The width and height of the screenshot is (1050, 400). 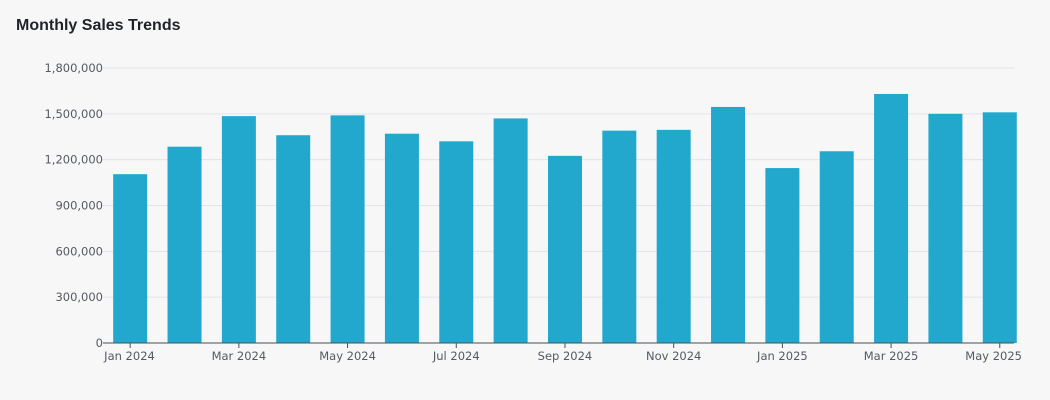 What do you see at coordinates (99, 343) in the screenshot?
I see `y-tick-label: 0` at bounding box center [99, 343].